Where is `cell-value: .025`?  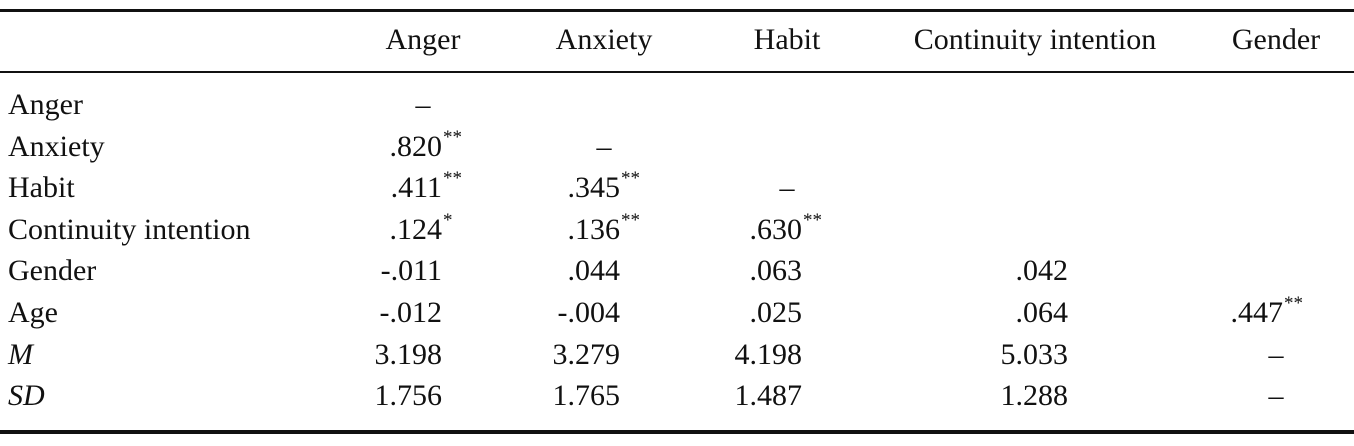 cell-value: .025 is located at coordinates (776, 312).